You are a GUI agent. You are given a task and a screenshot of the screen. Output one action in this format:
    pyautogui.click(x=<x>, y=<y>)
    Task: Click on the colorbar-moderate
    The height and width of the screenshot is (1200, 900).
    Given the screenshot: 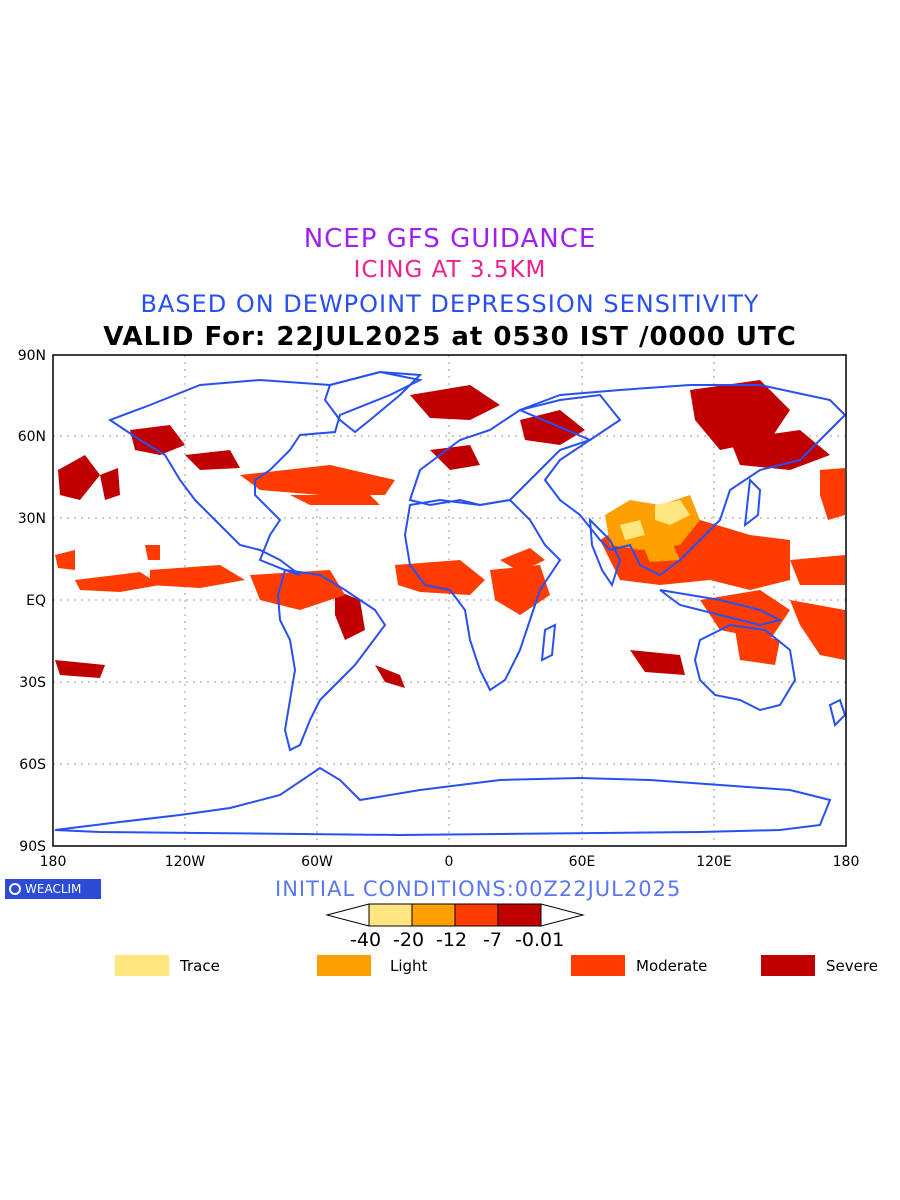 What is the action you would take?
    pyautogui.click(x=476, y=915)
    